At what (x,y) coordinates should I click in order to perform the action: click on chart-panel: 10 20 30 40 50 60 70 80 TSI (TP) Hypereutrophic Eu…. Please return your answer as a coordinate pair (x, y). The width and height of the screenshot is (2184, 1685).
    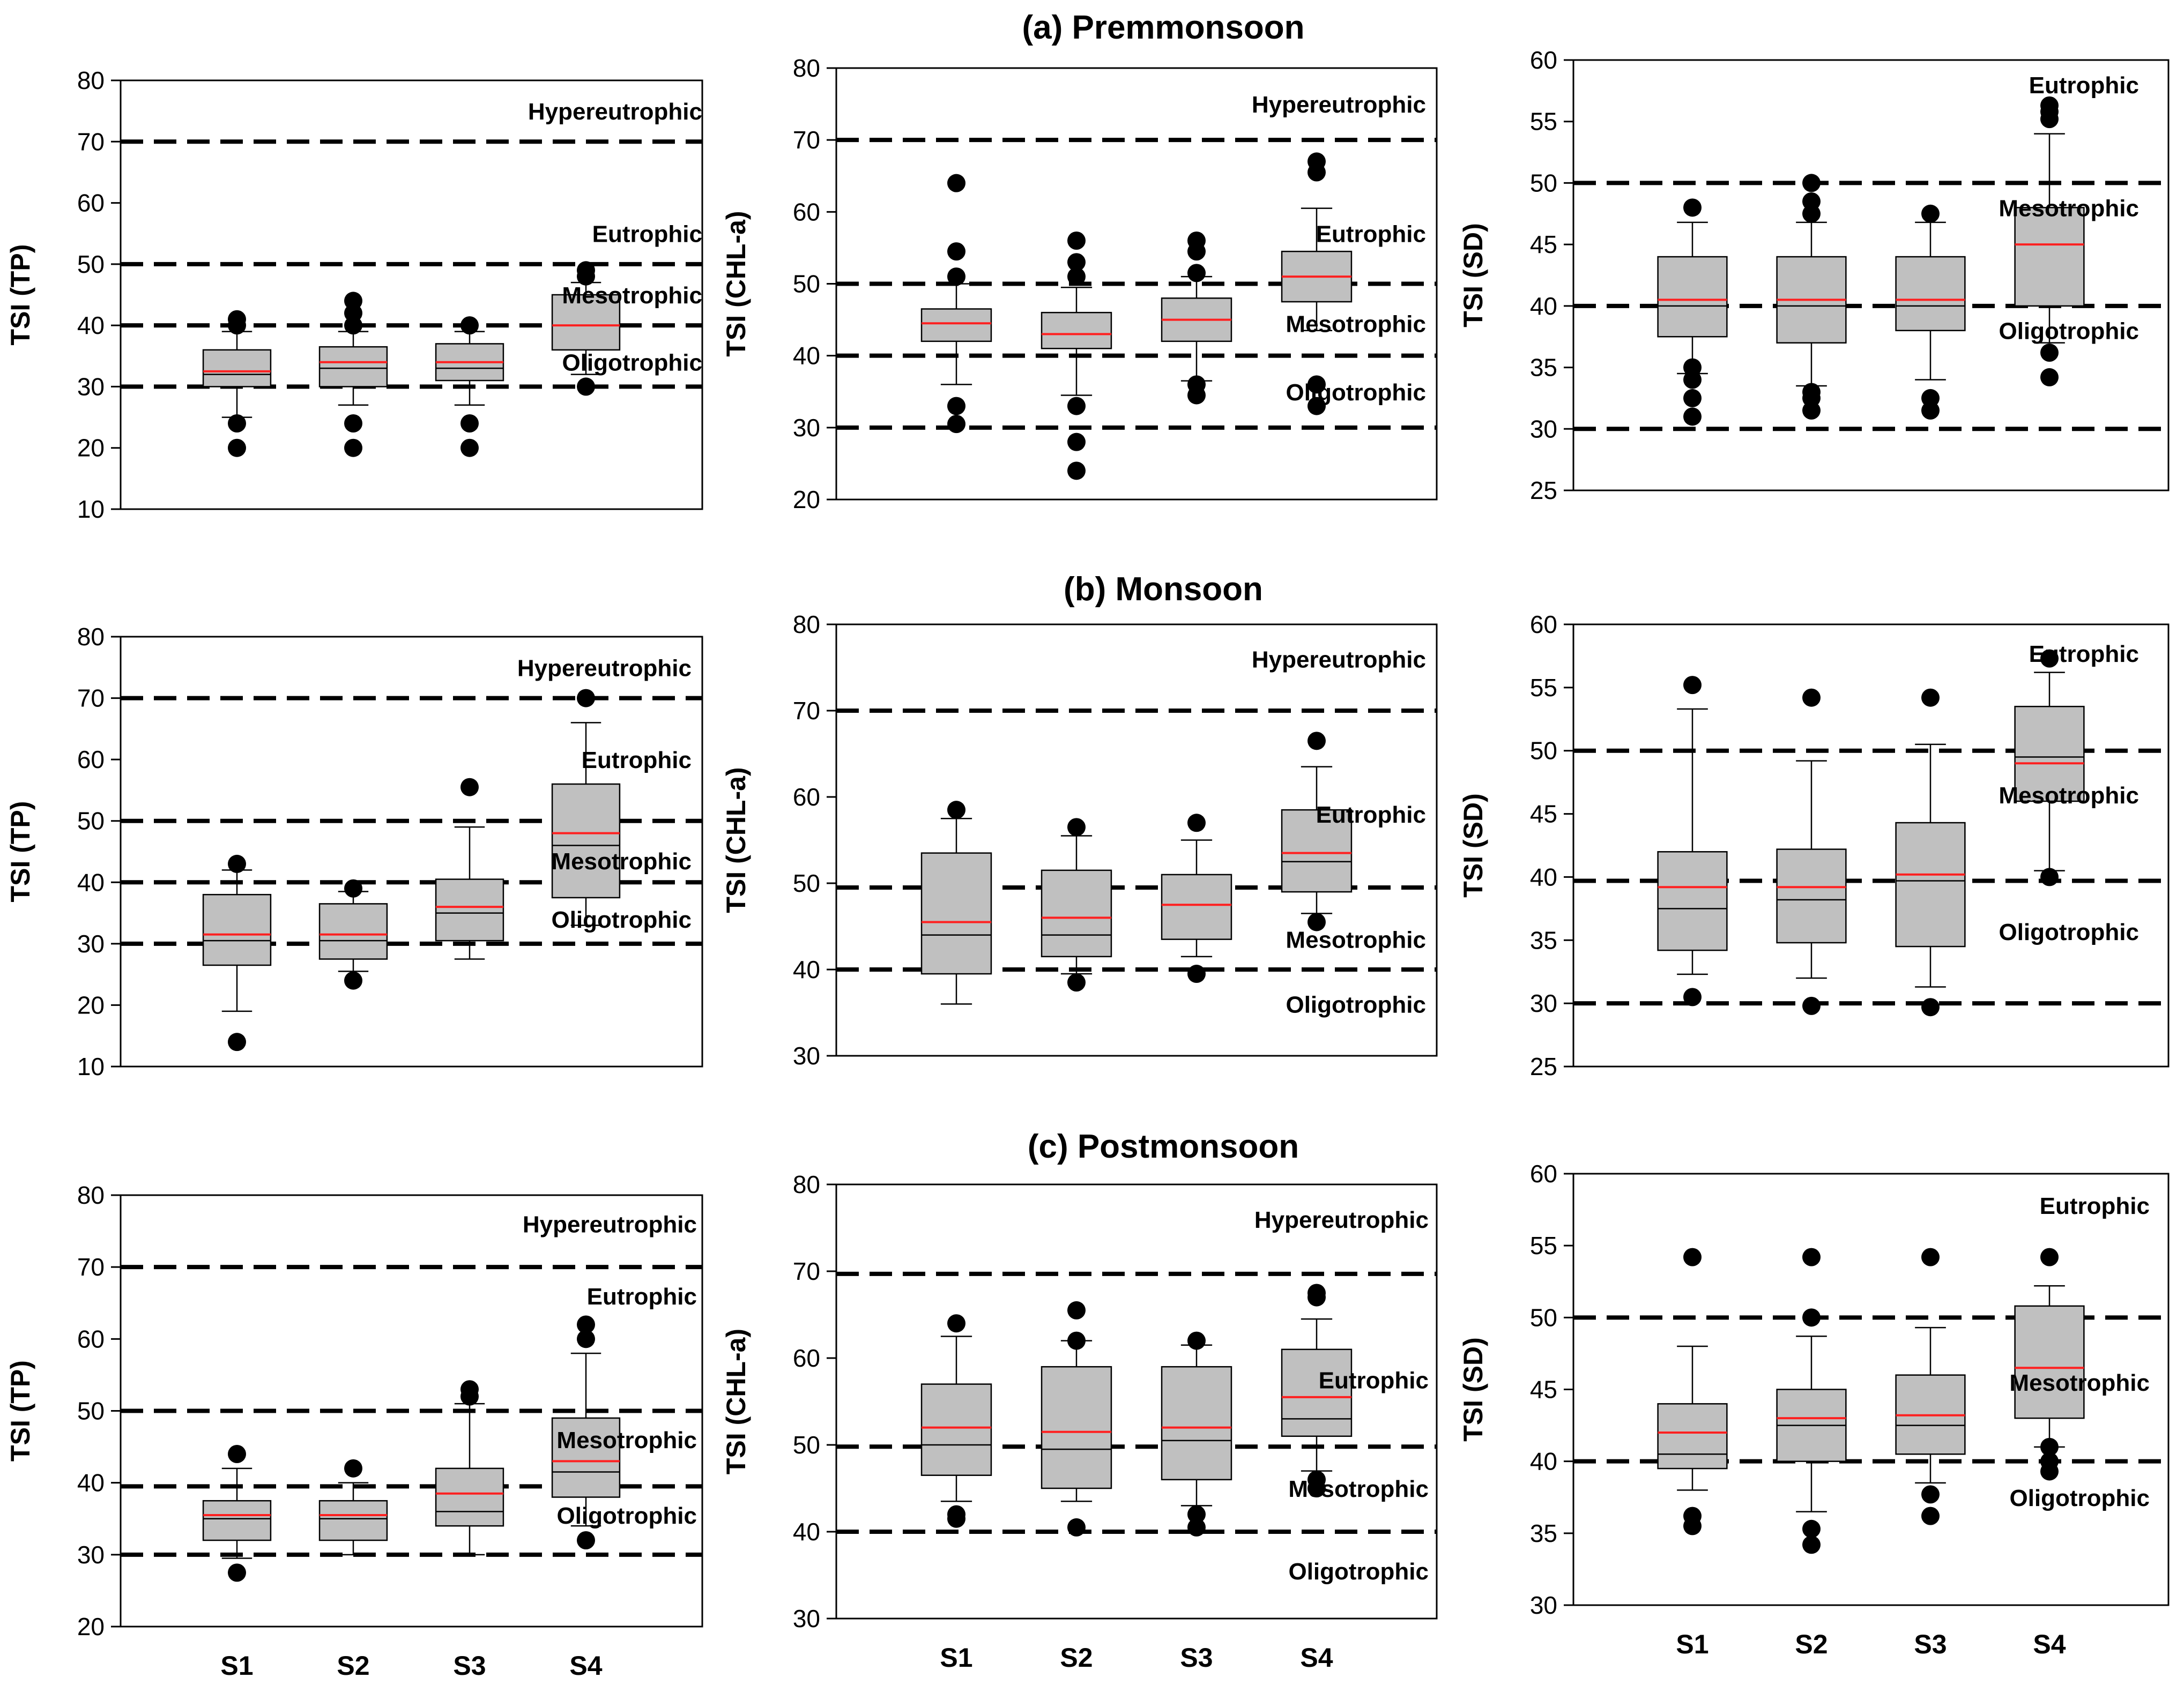
    Looking at the image, I should click on (354, 851).